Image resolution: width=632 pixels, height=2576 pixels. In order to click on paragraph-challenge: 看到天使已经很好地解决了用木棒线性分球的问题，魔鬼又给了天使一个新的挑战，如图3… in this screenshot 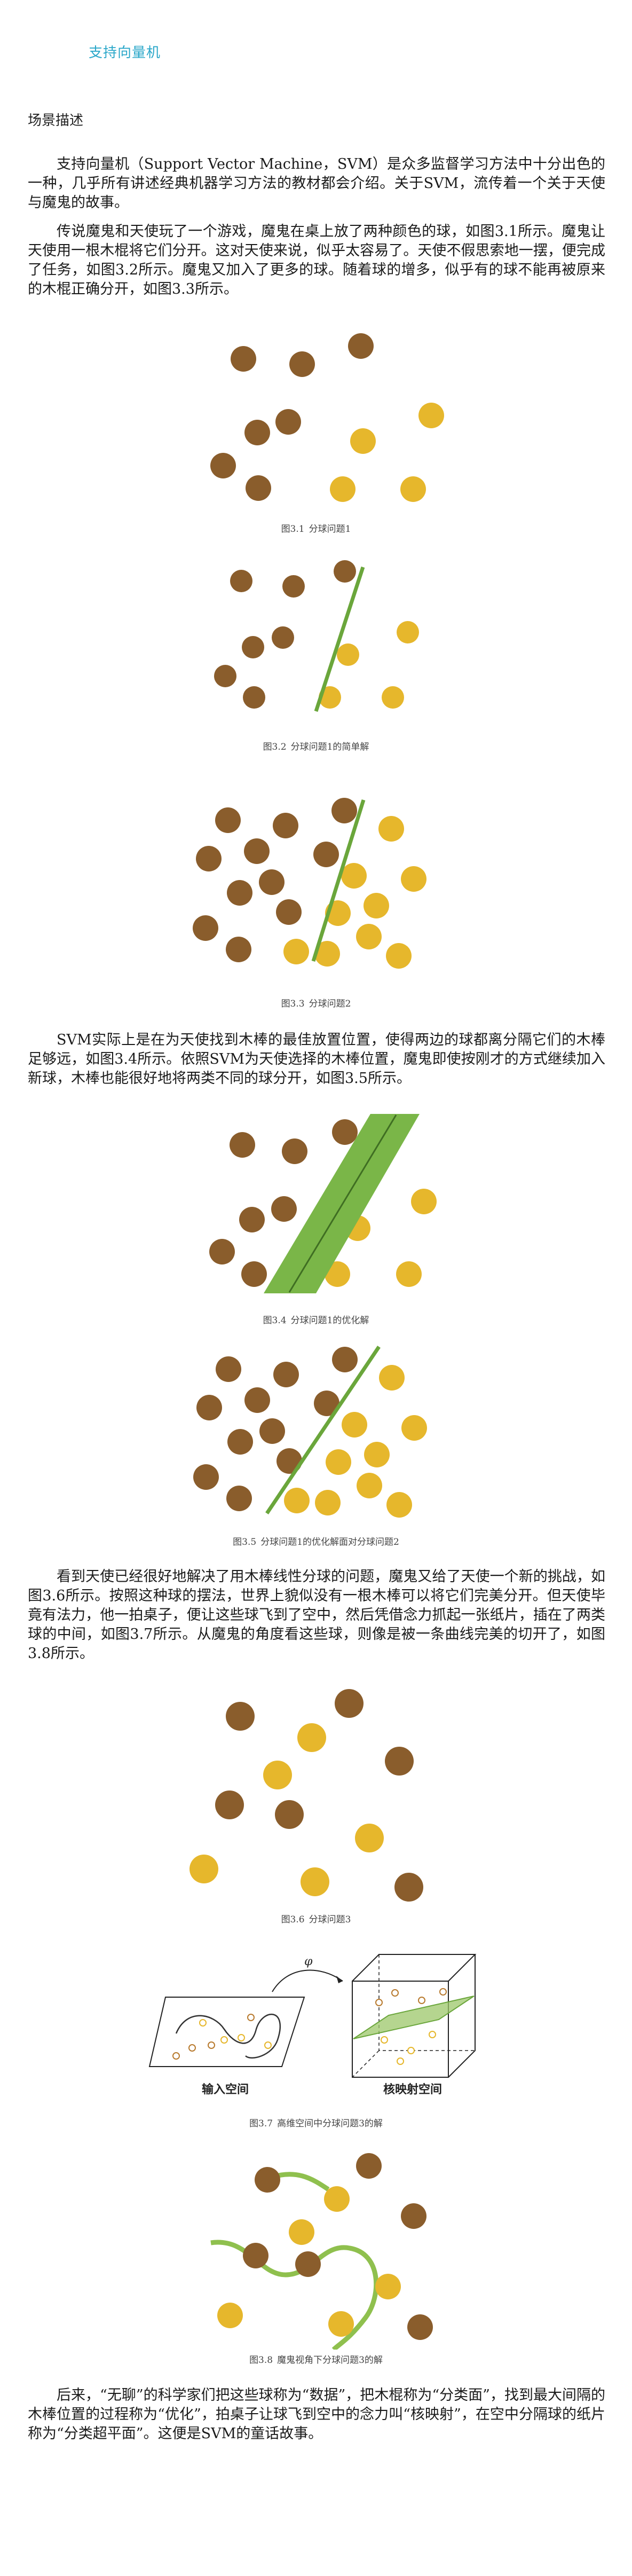, I will do `click(316, 1615)`.